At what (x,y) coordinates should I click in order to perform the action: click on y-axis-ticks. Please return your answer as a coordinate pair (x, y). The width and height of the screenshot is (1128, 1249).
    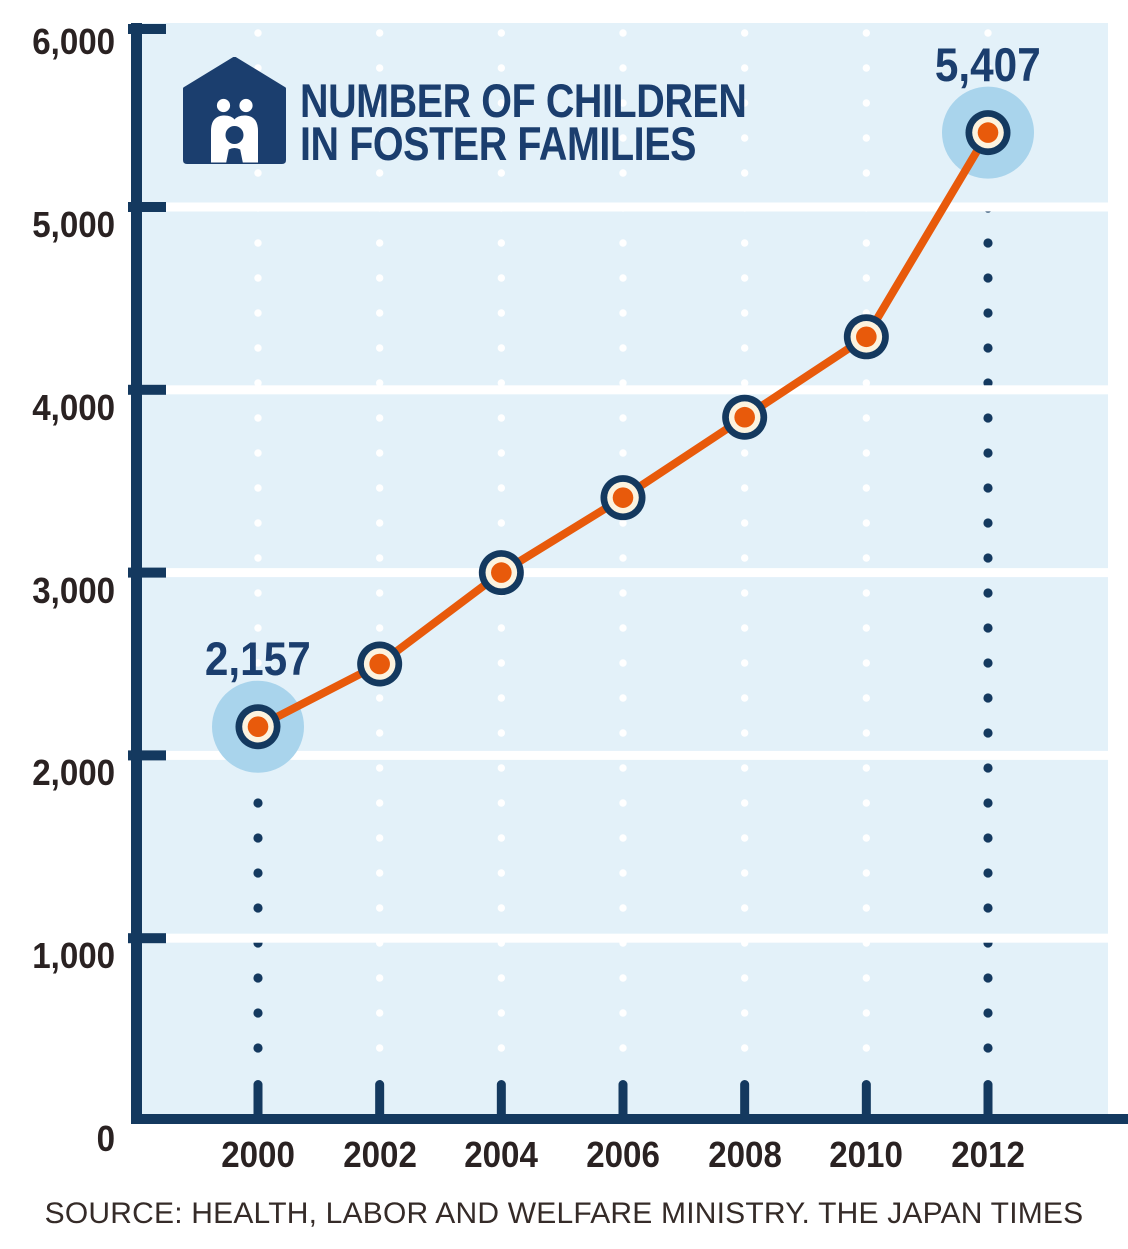
    Looking at the image, I should click on (147, 484).